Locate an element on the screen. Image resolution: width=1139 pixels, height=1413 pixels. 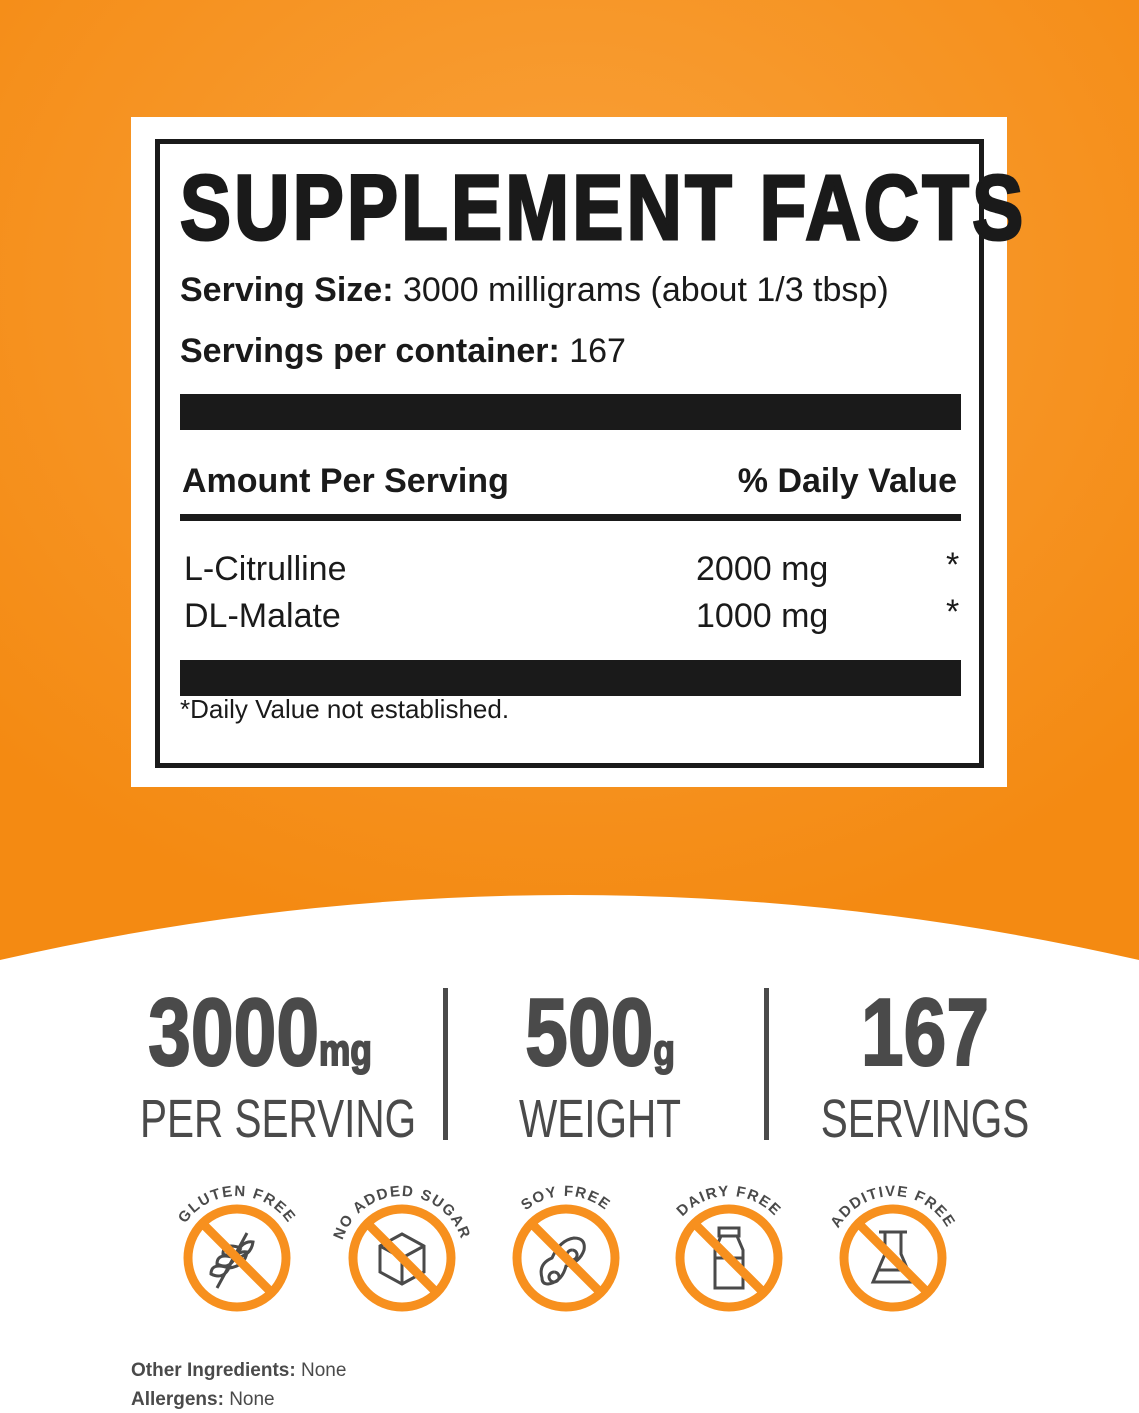
ingredient-name: DL-Malate is located at coordinates (262, 616).